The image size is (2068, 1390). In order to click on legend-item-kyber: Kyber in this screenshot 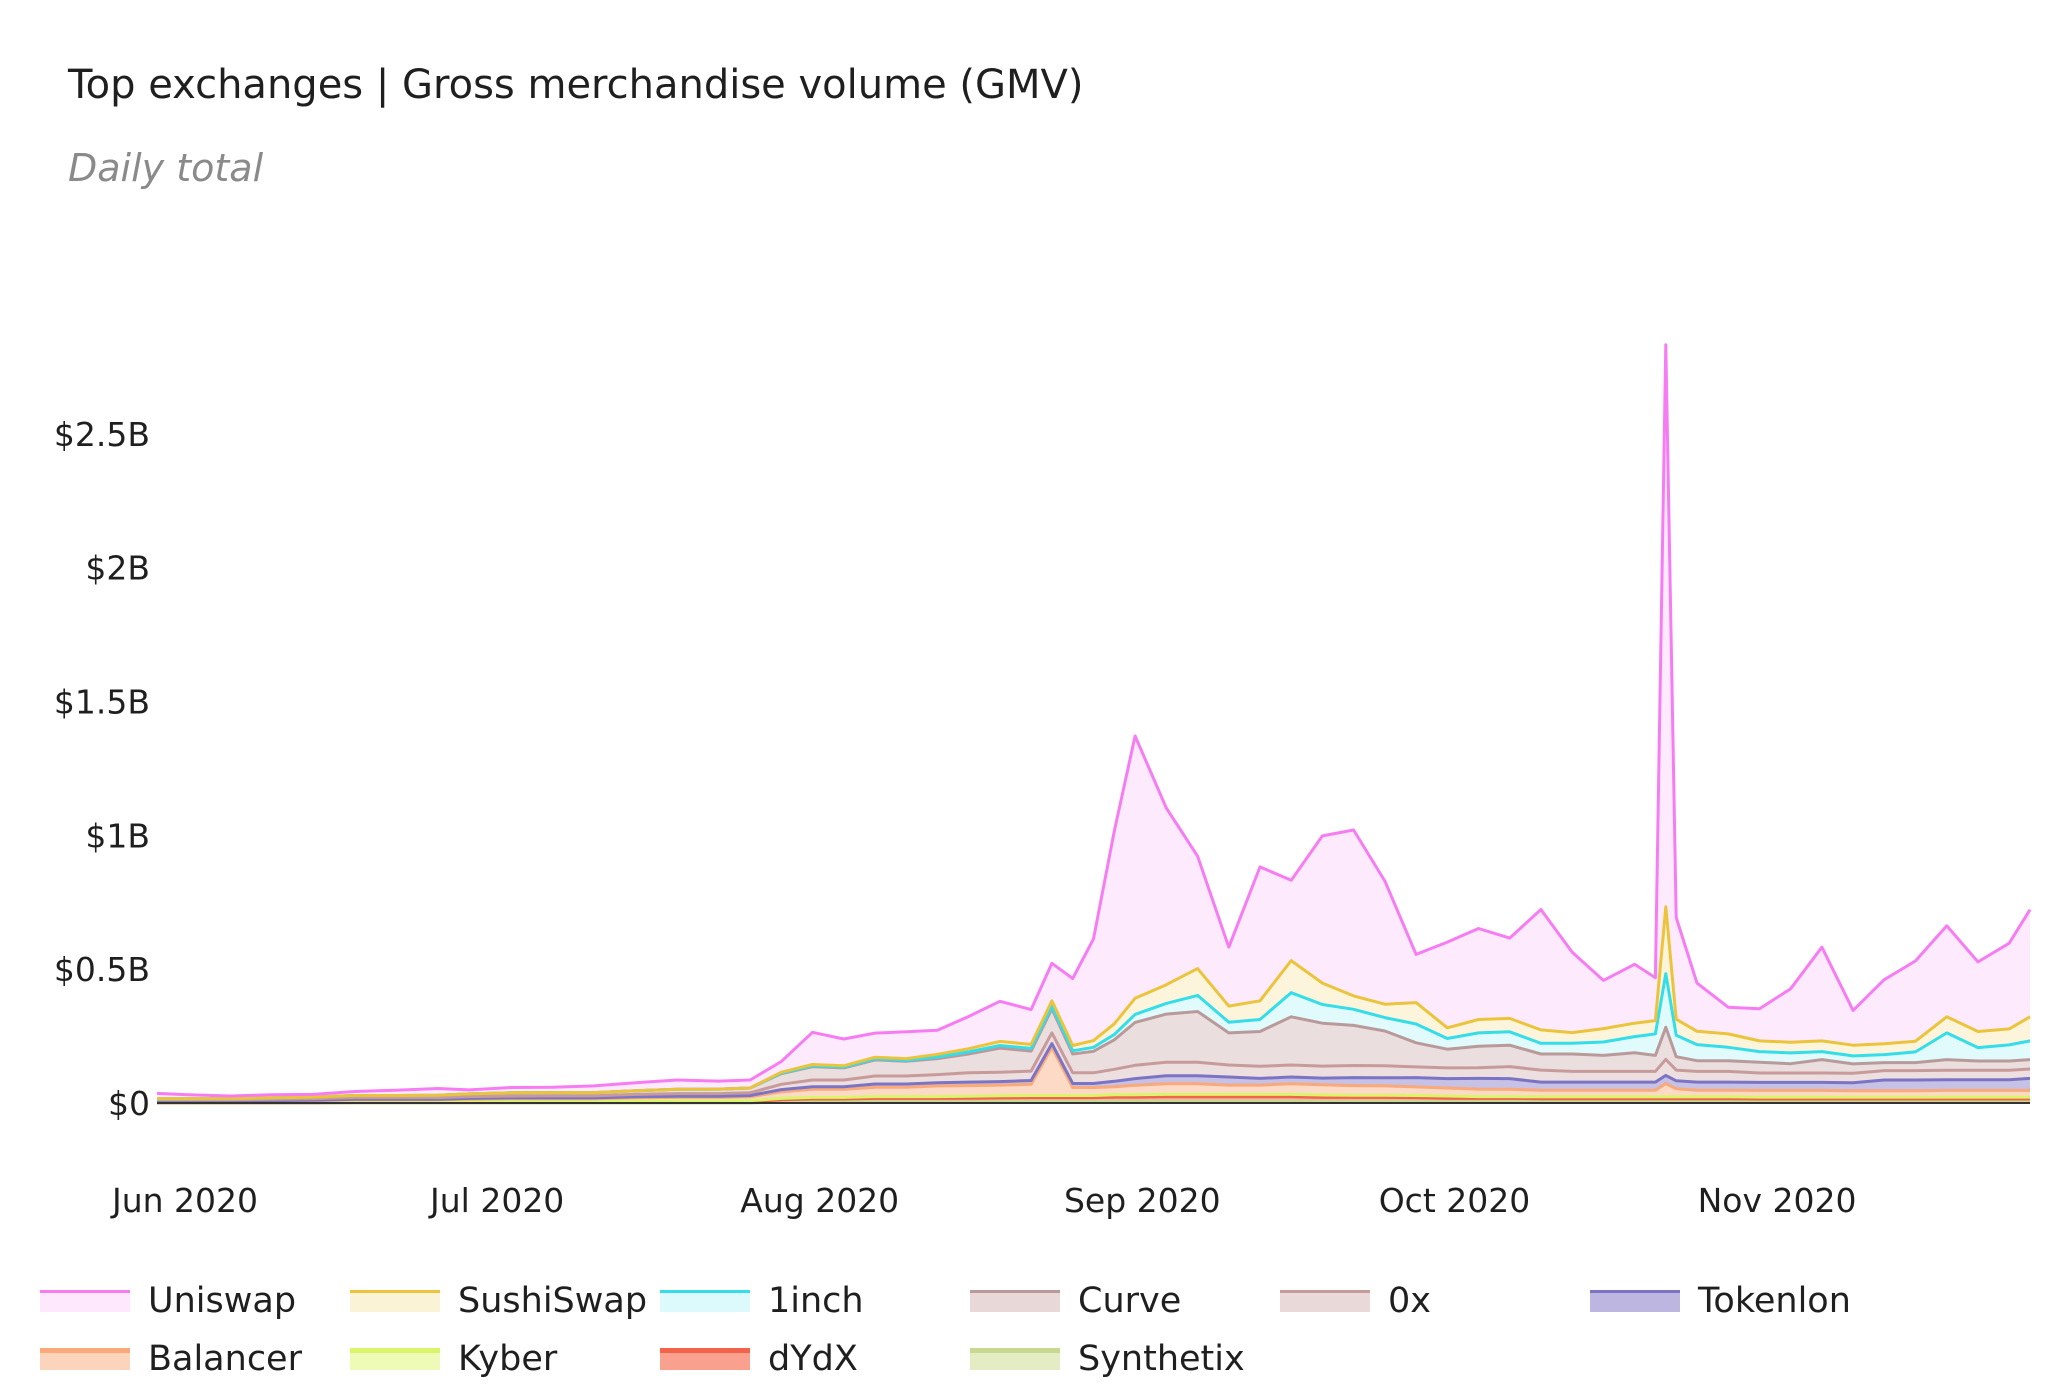, I will do `click(453, 1359)`.